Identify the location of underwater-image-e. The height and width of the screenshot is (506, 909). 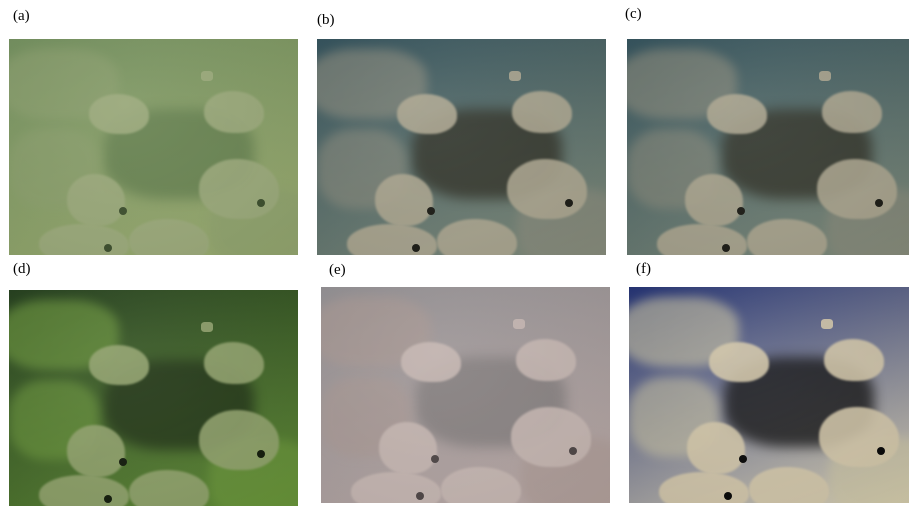
(465, 395).